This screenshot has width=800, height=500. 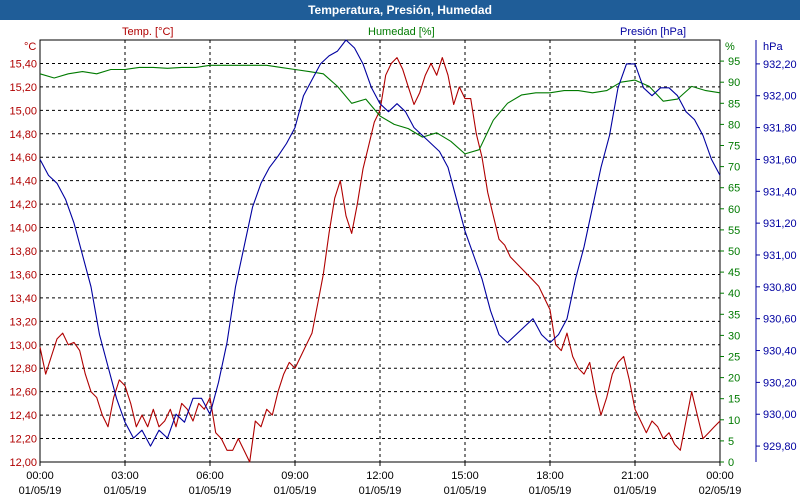 What do you see at coordinates (23, 88) in the screenshot?
I see `temp-tick-label: 15,20` at bounding box center [23, 88].